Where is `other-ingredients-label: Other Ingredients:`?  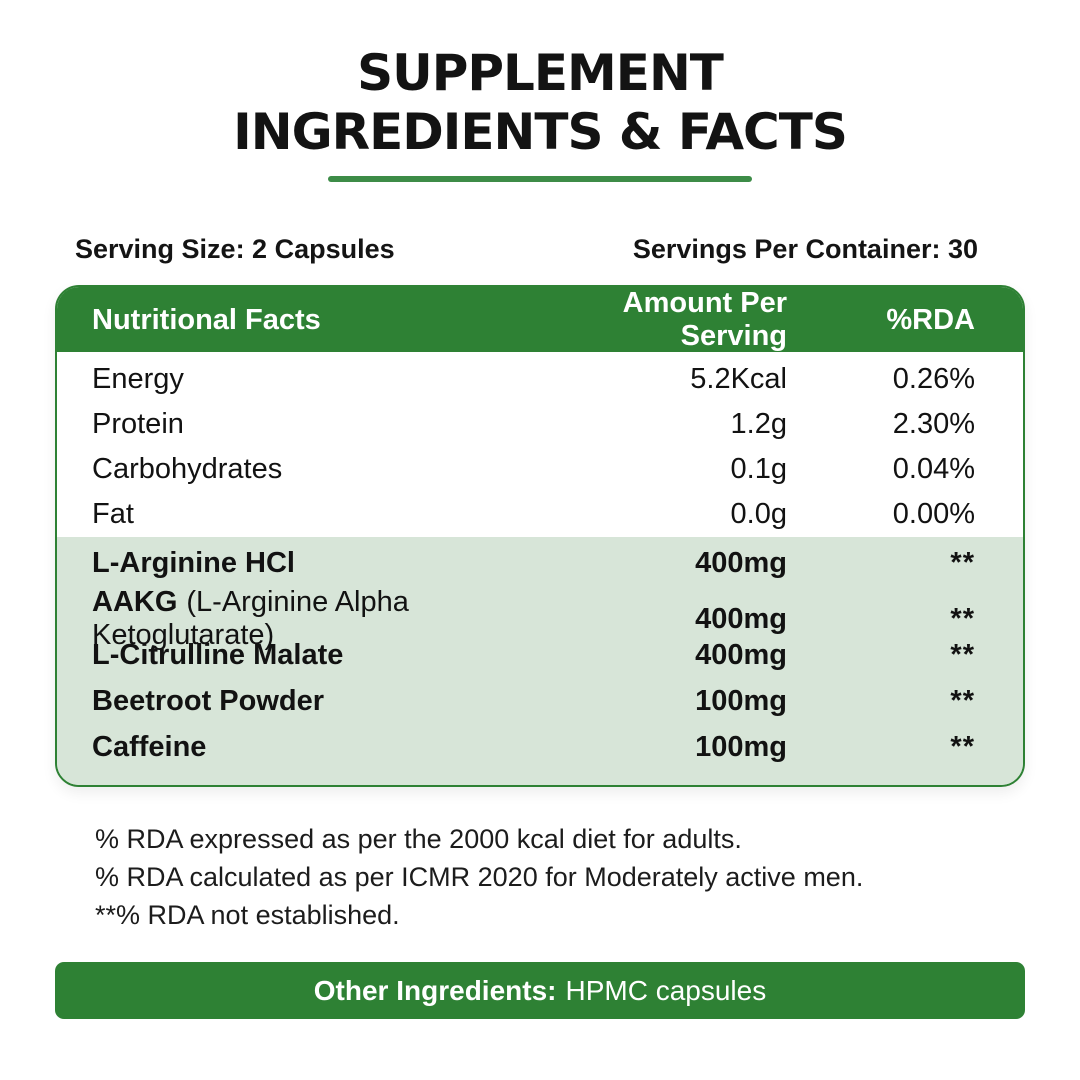 other-ingredients-label: Other Ingredients: is located at coordinates (435, 990).